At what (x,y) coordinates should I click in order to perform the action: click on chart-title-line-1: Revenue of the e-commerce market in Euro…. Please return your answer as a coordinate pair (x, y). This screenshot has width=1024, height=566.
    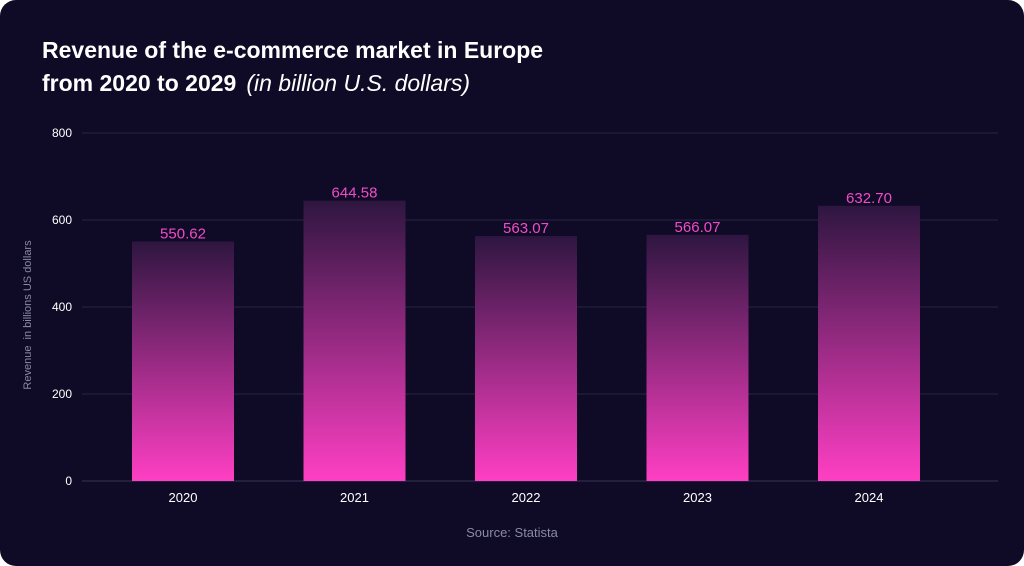
    Looking at the image, I should click on (293, 50).